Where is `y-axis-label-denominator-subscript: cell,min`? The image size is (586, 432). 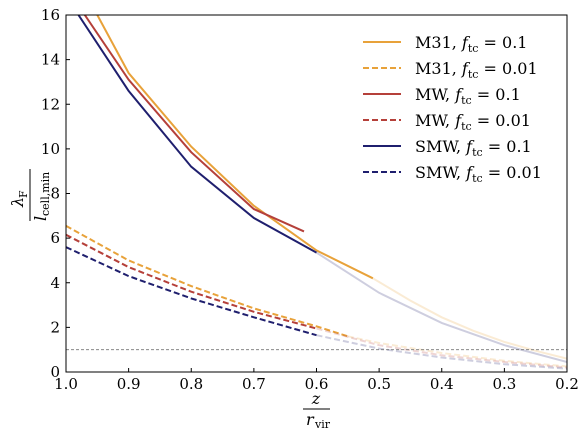
y-axis-label-denominator-subscript: cell,min is located at coordinates (45, 194).